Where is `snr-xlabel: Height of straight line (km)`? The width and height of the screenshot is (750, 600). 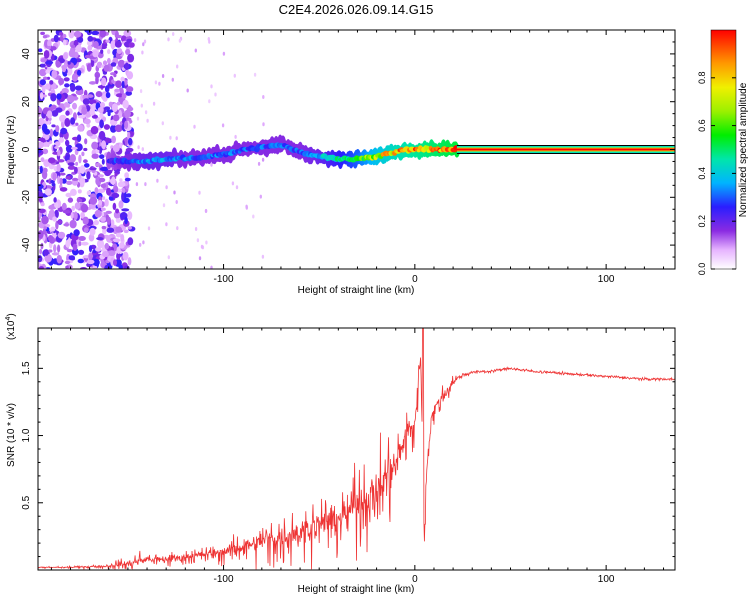 snr-xlabel: Height of straight line (km) is located at coordinates (356, 589).